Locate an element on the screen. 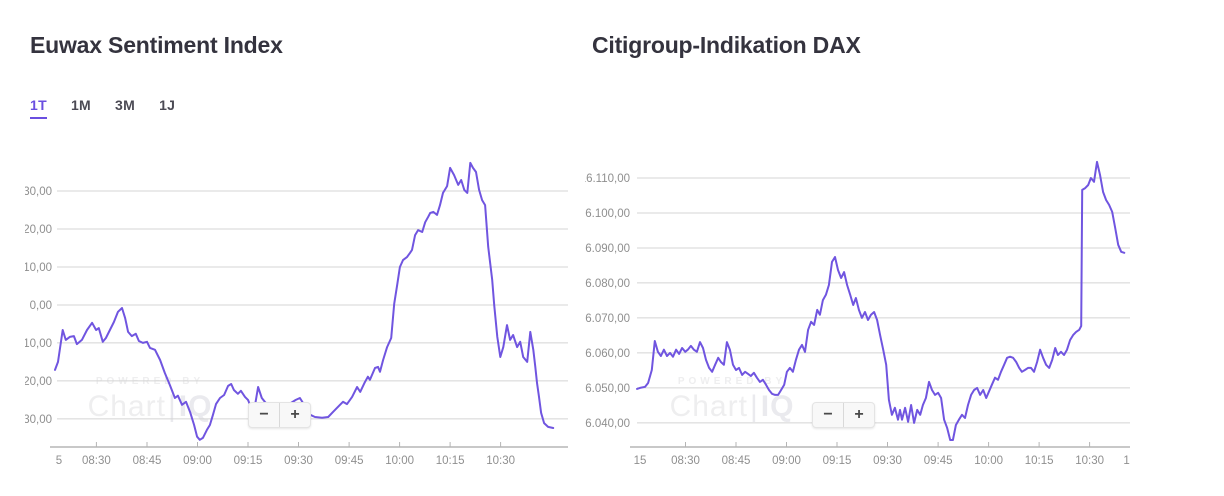  y-axis-label: 16.100,00 is located at coordinates (607, 214).